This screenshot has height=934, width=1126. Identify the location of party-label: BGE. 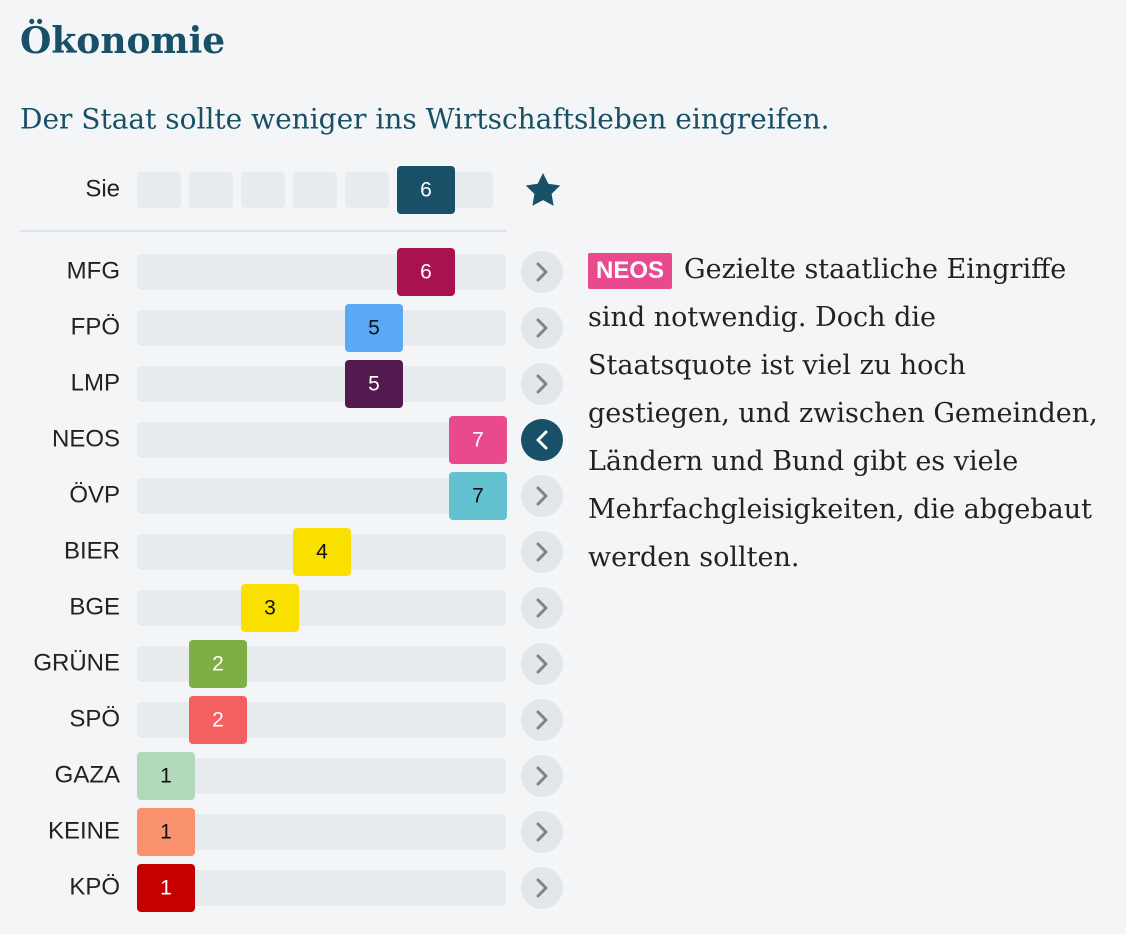
(94, 606).